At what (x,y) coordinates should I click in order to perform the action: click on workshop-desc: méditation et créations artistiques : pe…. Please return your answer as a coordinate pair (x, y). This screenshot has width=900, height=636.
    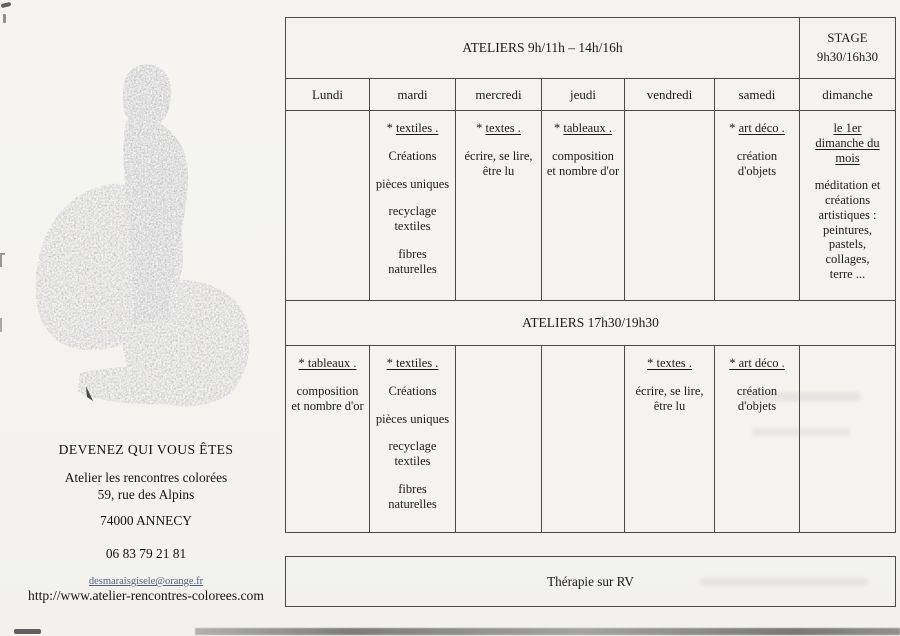
    Looking at the image, I should click on (847, 229).